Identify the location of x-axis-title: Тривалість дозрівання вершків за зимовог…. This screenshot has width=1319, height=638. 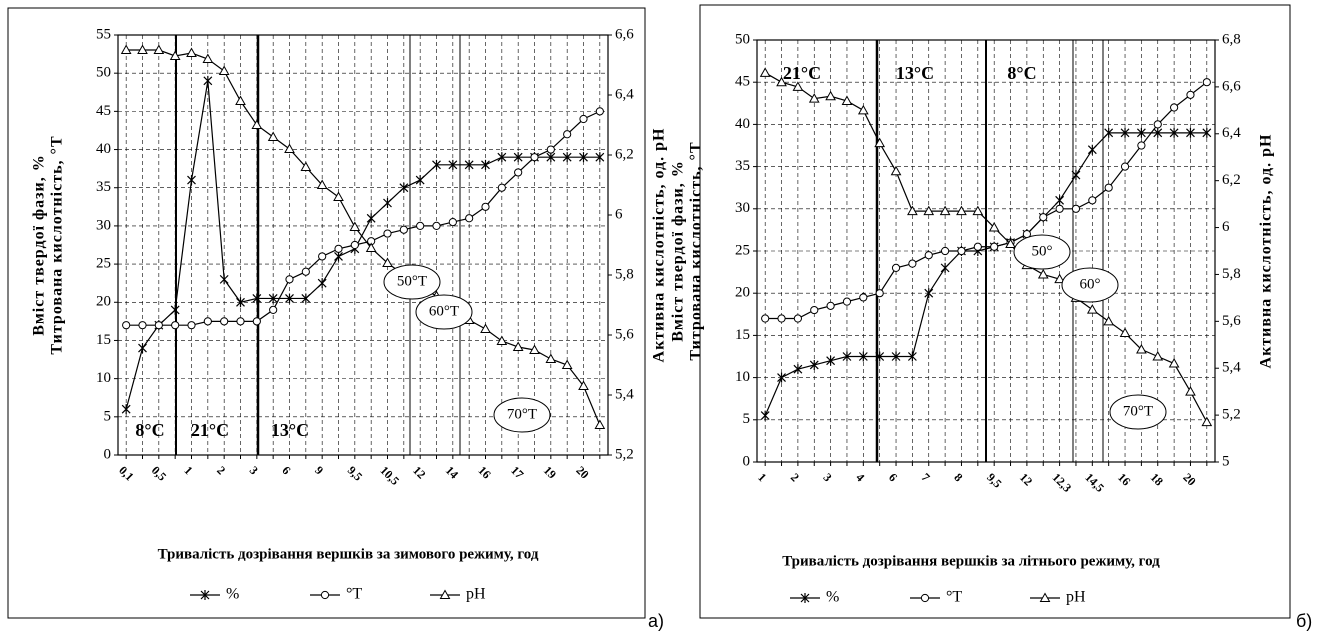
(348, 554).